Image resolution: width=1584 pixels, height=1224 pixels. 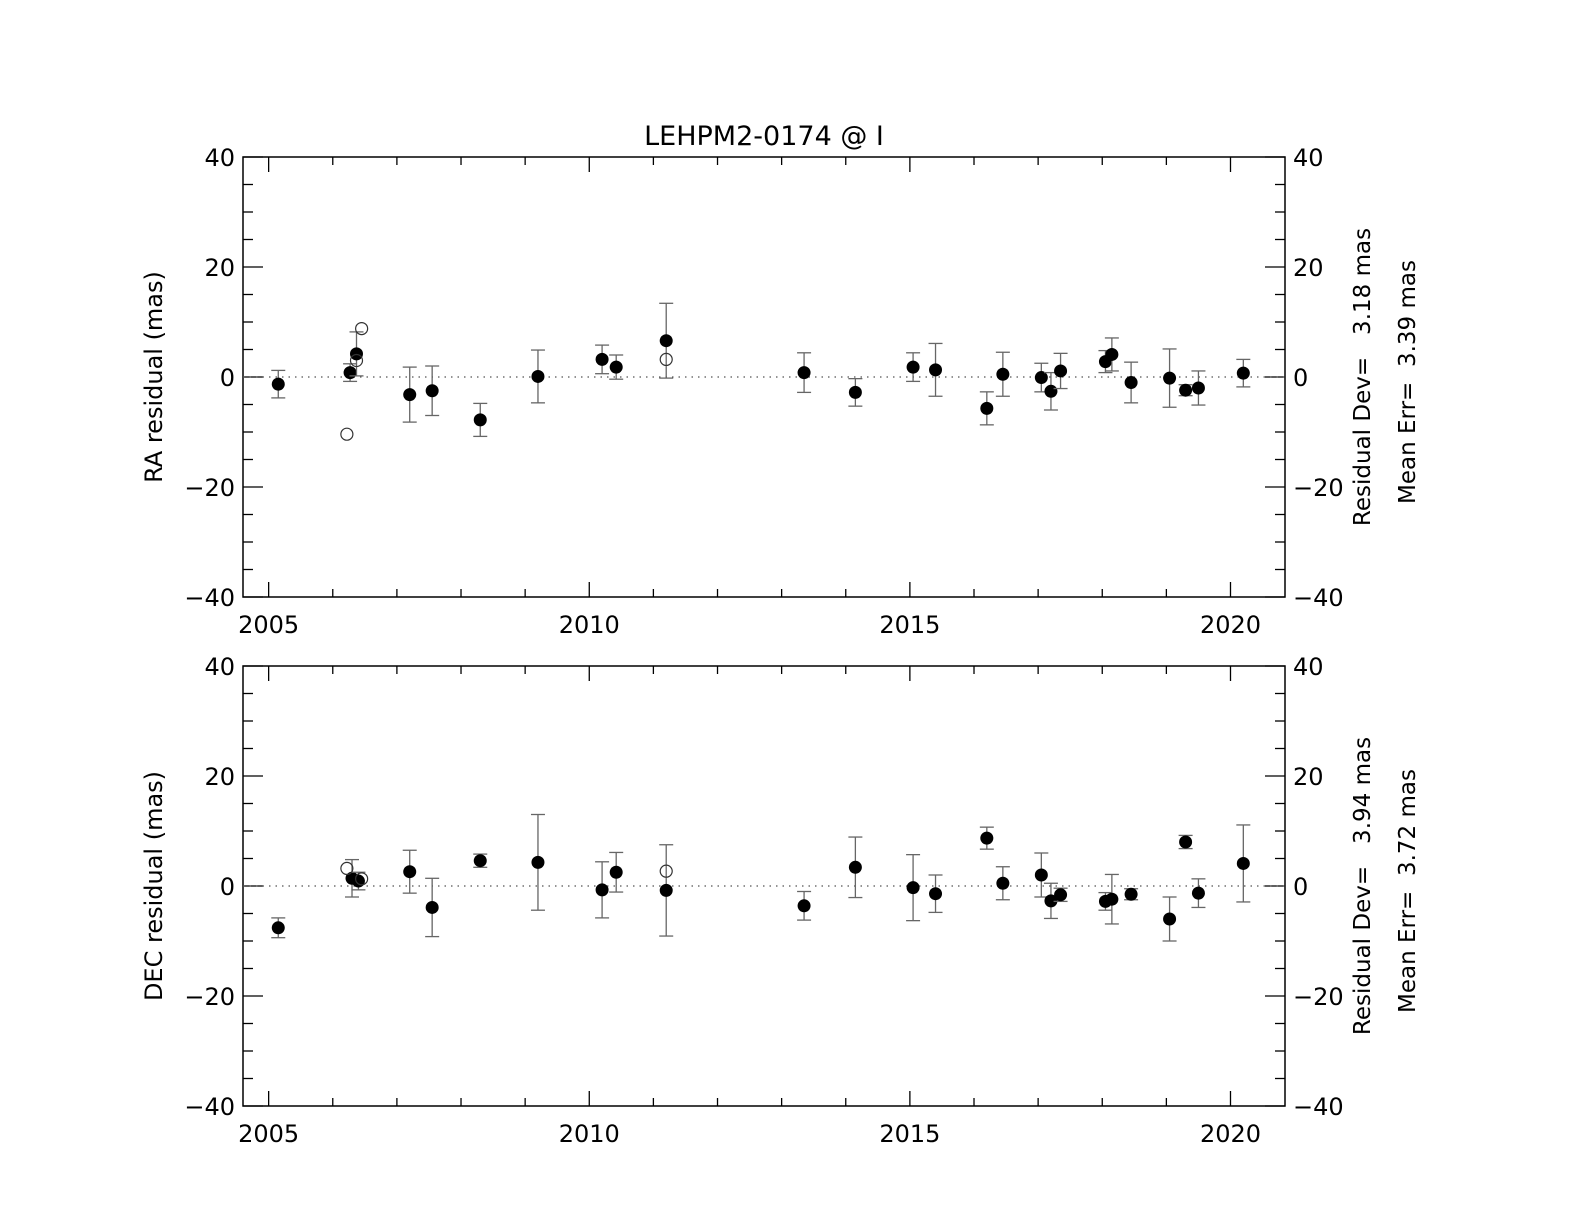 I want to click on residual-dev-annotation: Residual Dev= 3.18 mas, so click(x=1363, y=377).